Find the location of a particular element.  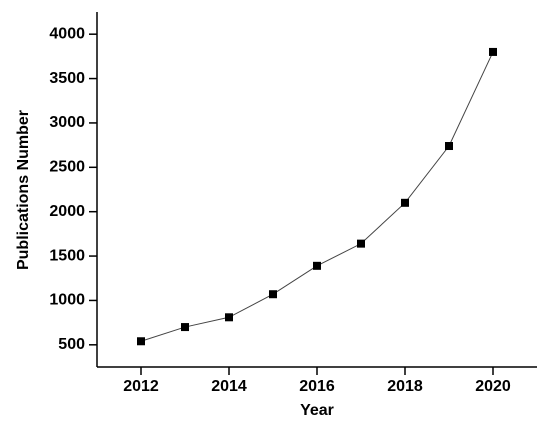

x-tick-label: 2014 is located at coordinates (229, 386).